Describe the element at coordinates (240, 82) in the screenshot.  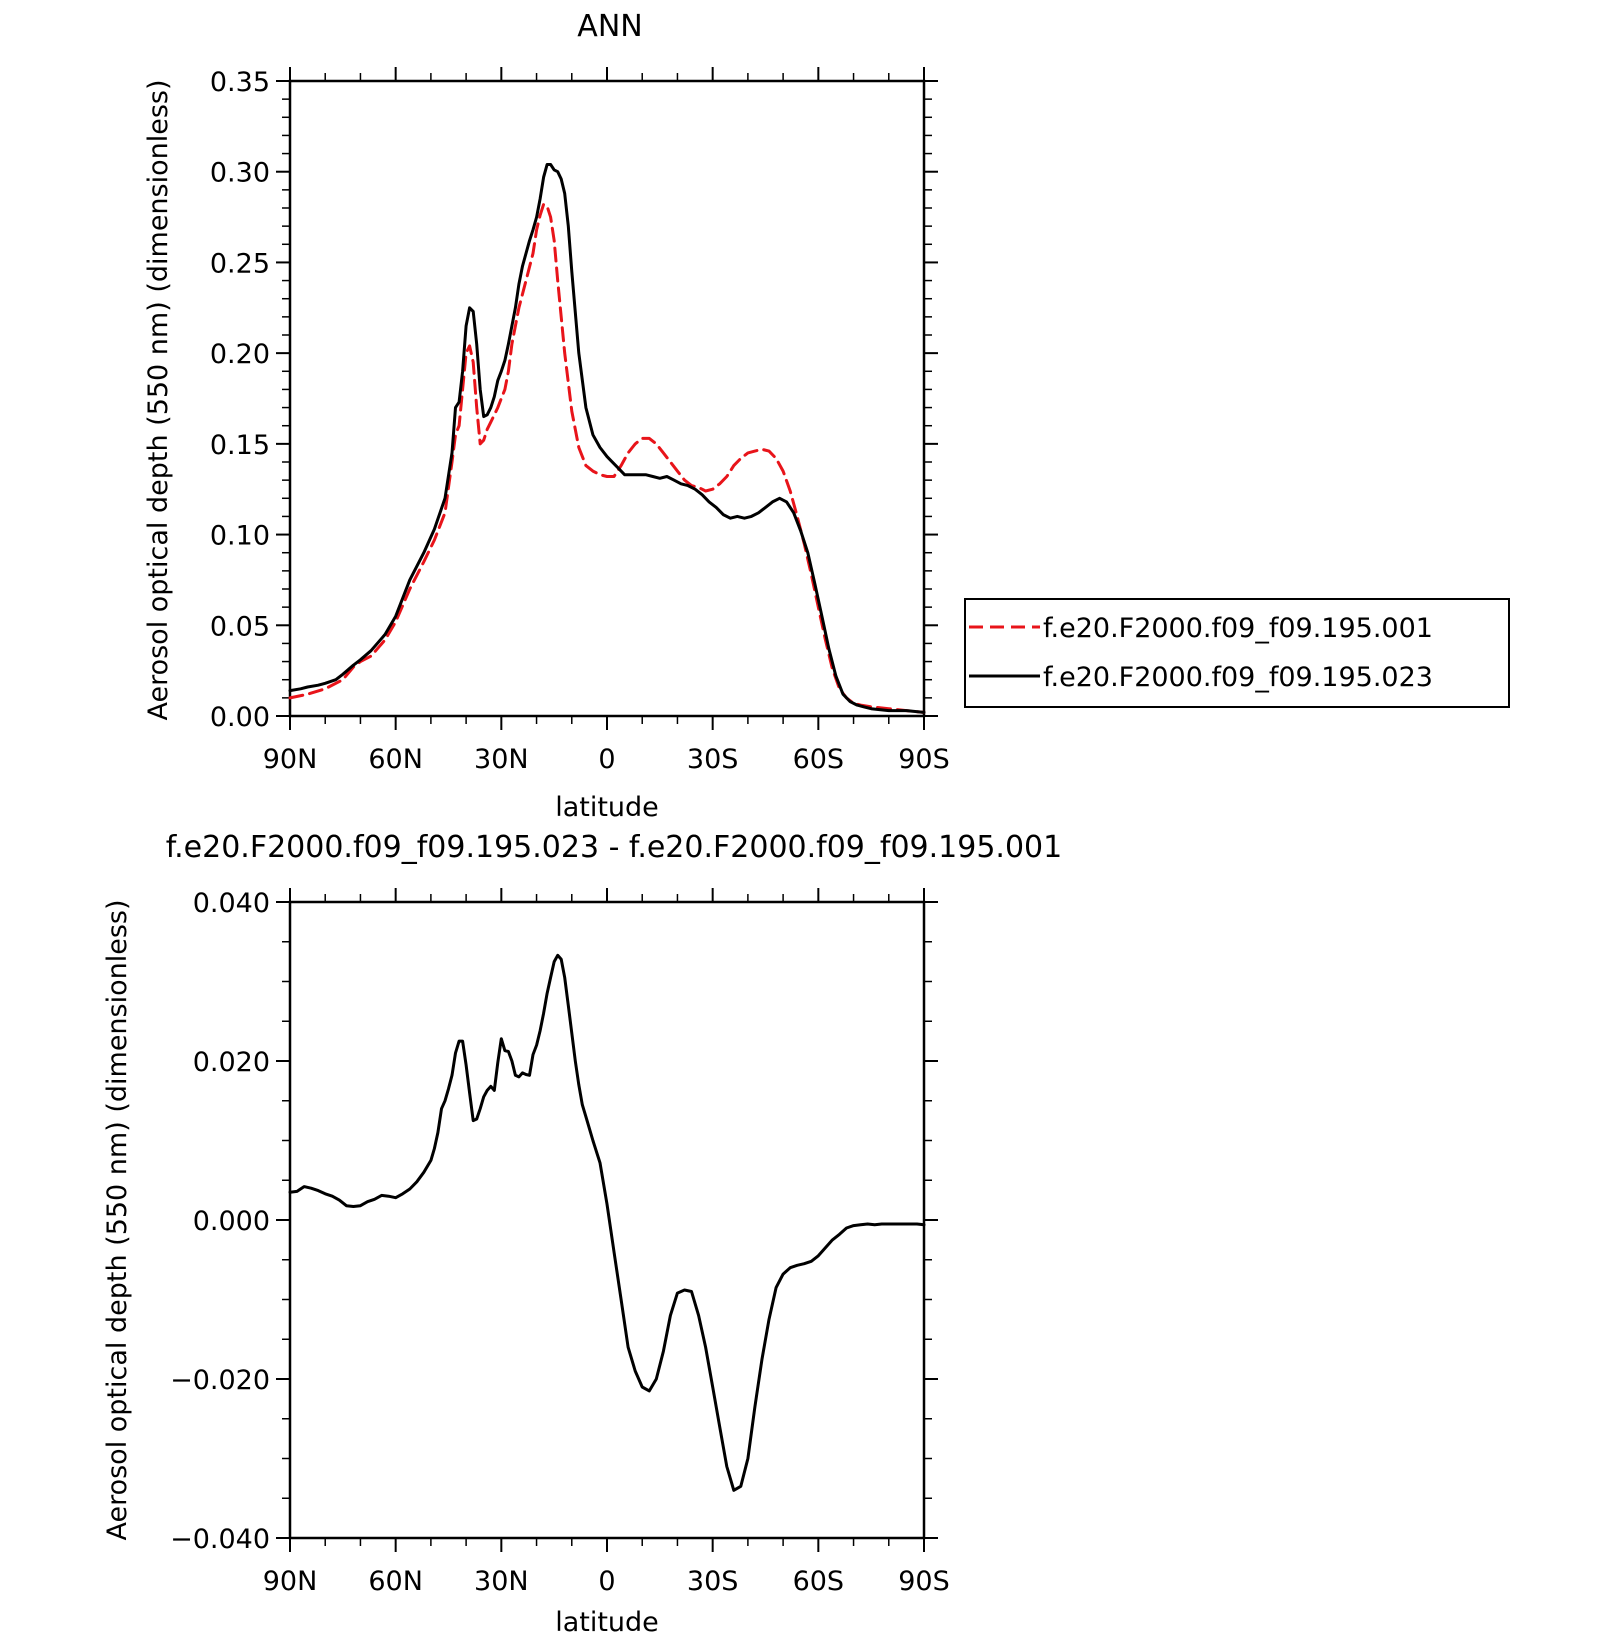
I see `top-chart-y-tick-label: 0.35` at that location.